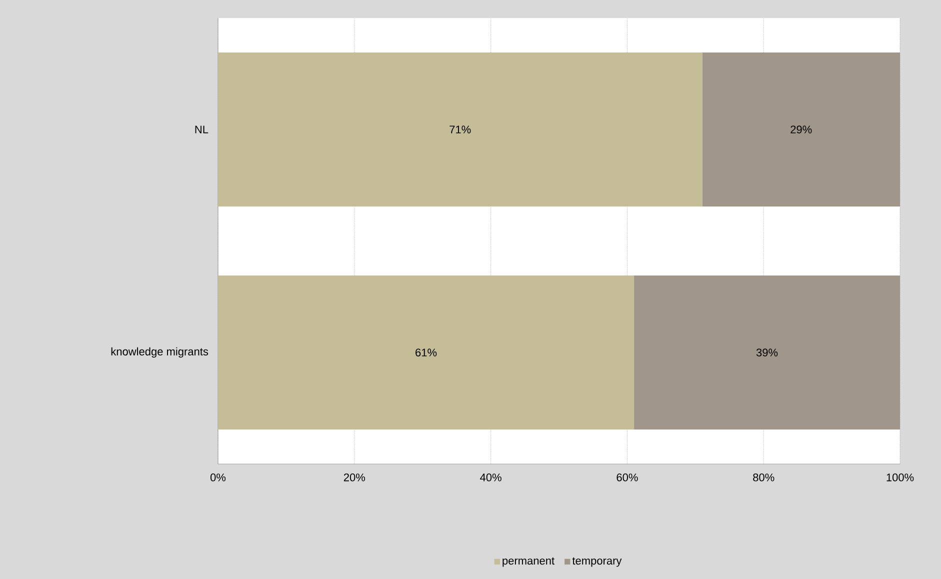  I want to click on y-tick-label: knowledge migrants, so click(159, 352).